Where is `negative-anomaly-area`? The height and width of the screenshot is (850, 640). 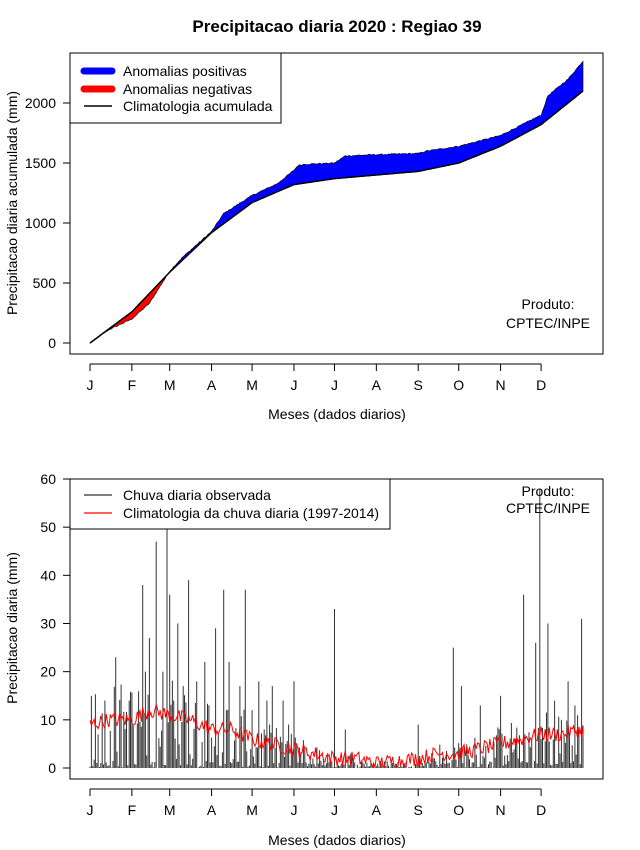 negative-anomaly-area is located at coordinates (134, 305).